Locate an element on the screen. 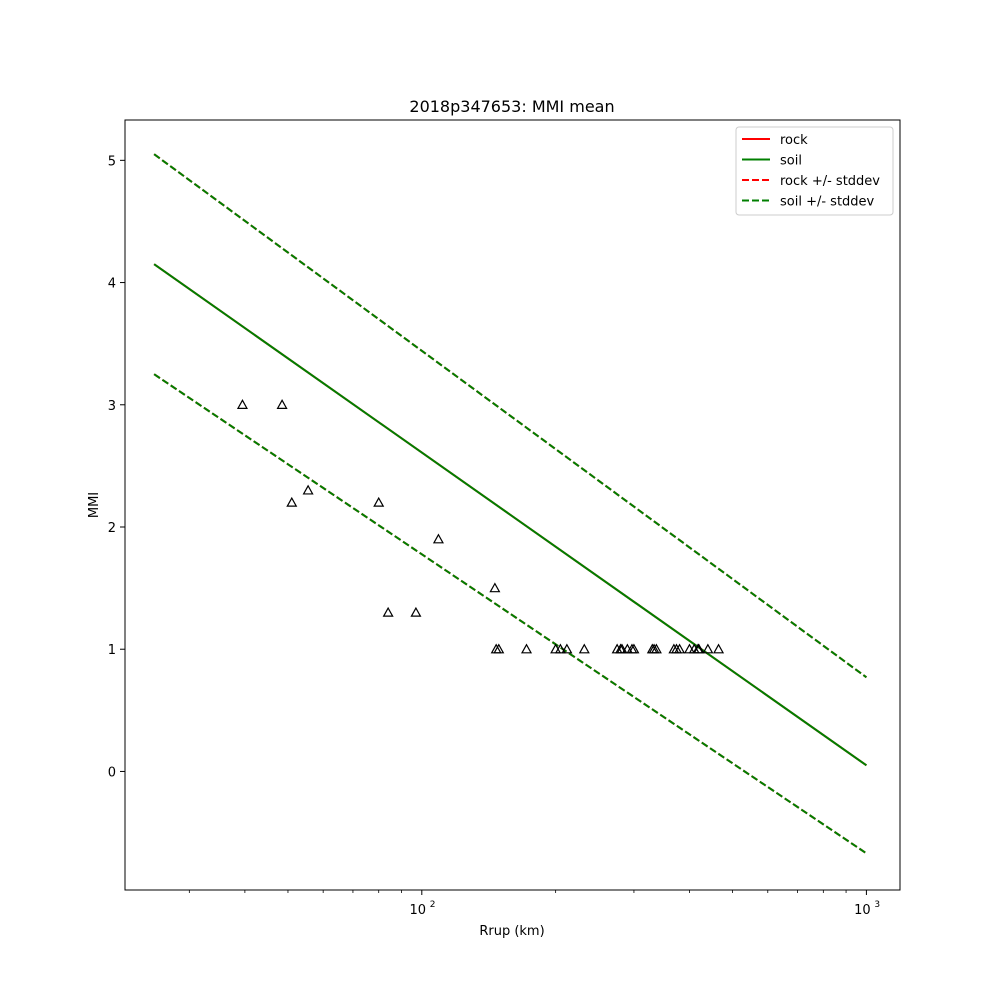 The width and height of the screenshot is (1000, 1000). y-tick-label: 1 is located at coordinates (112, 650).